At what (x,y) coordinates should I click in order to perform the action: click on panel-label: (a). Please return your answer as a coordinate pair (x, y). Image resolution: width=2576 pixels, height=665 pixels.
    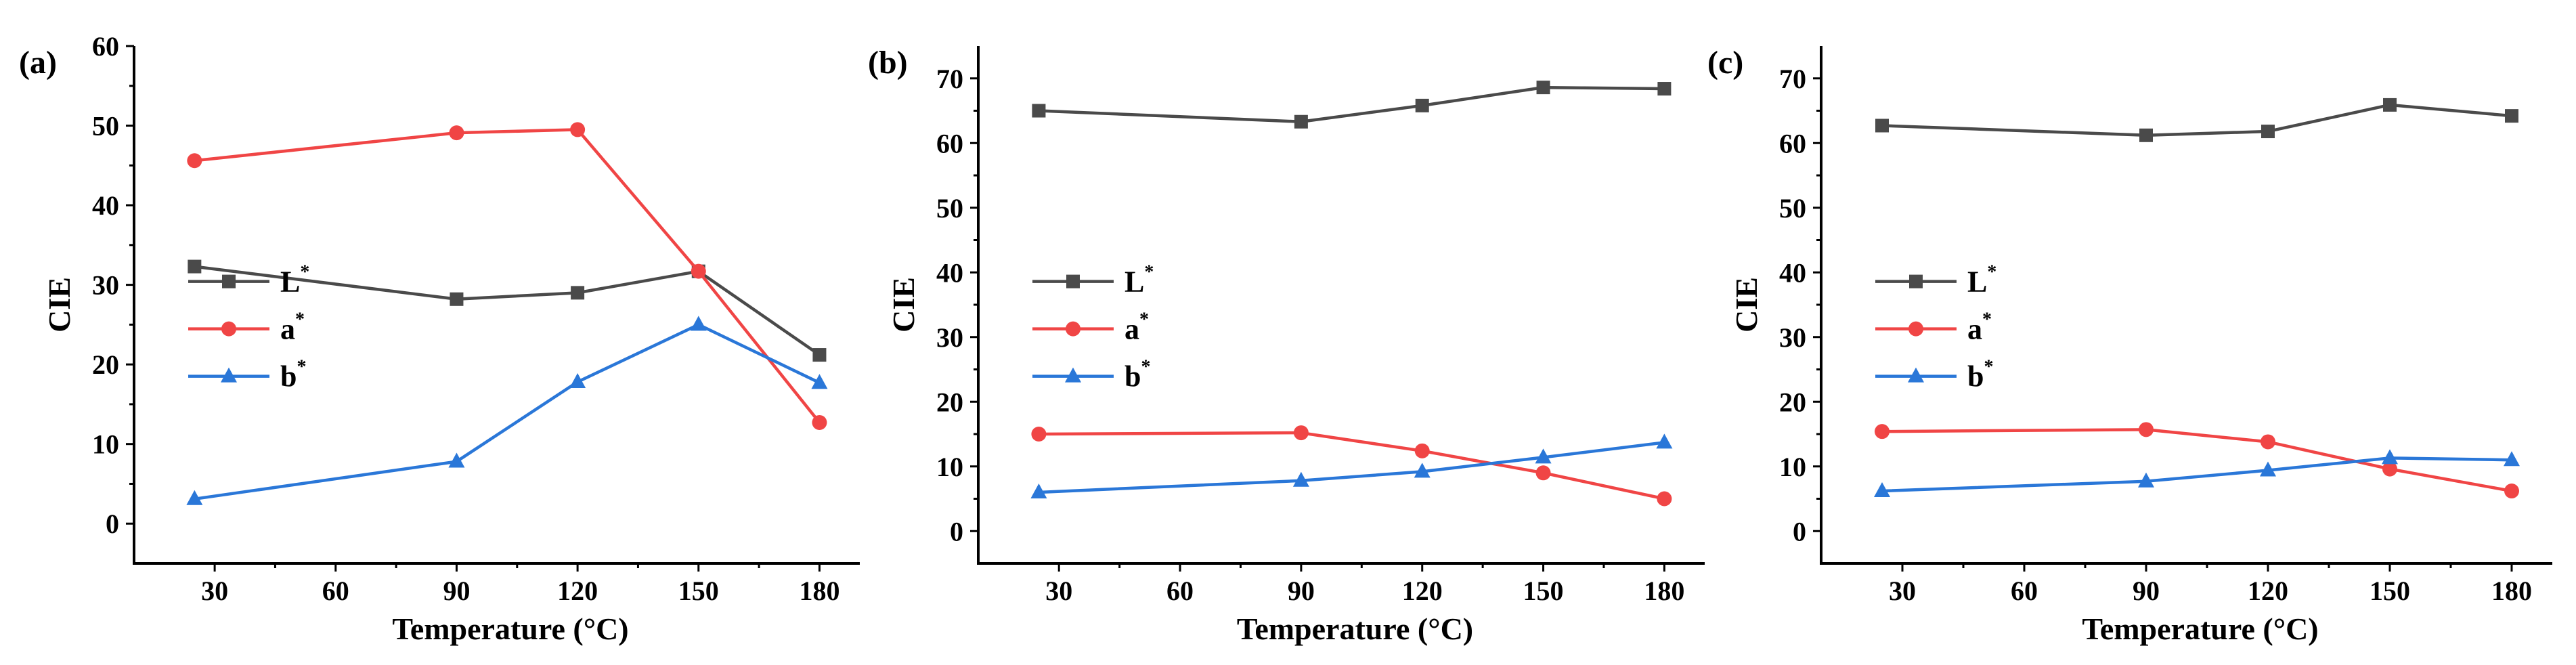
    Looking at the image, I should click on (38, 63).